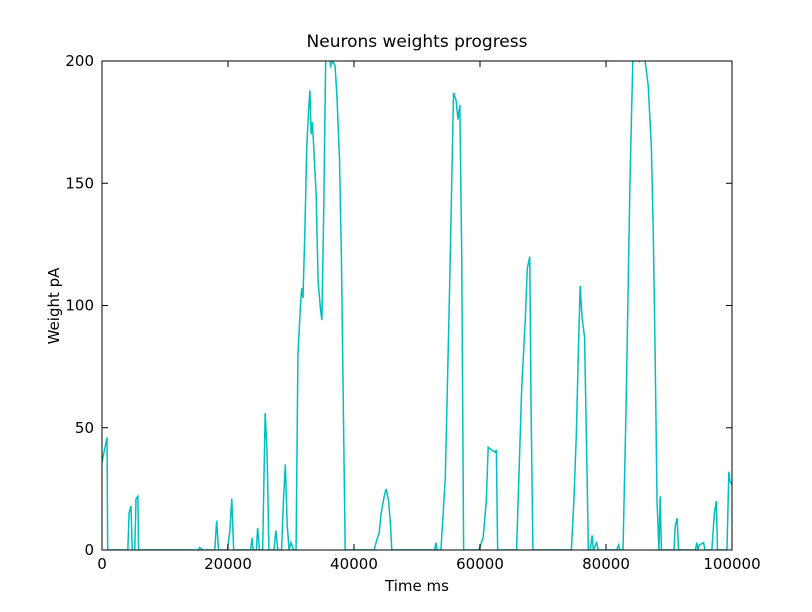  What do you see at coordinates (54, 306) in the screenshot?
I see `y-axis-label: Weight pA` at bounding box center [54, 306].